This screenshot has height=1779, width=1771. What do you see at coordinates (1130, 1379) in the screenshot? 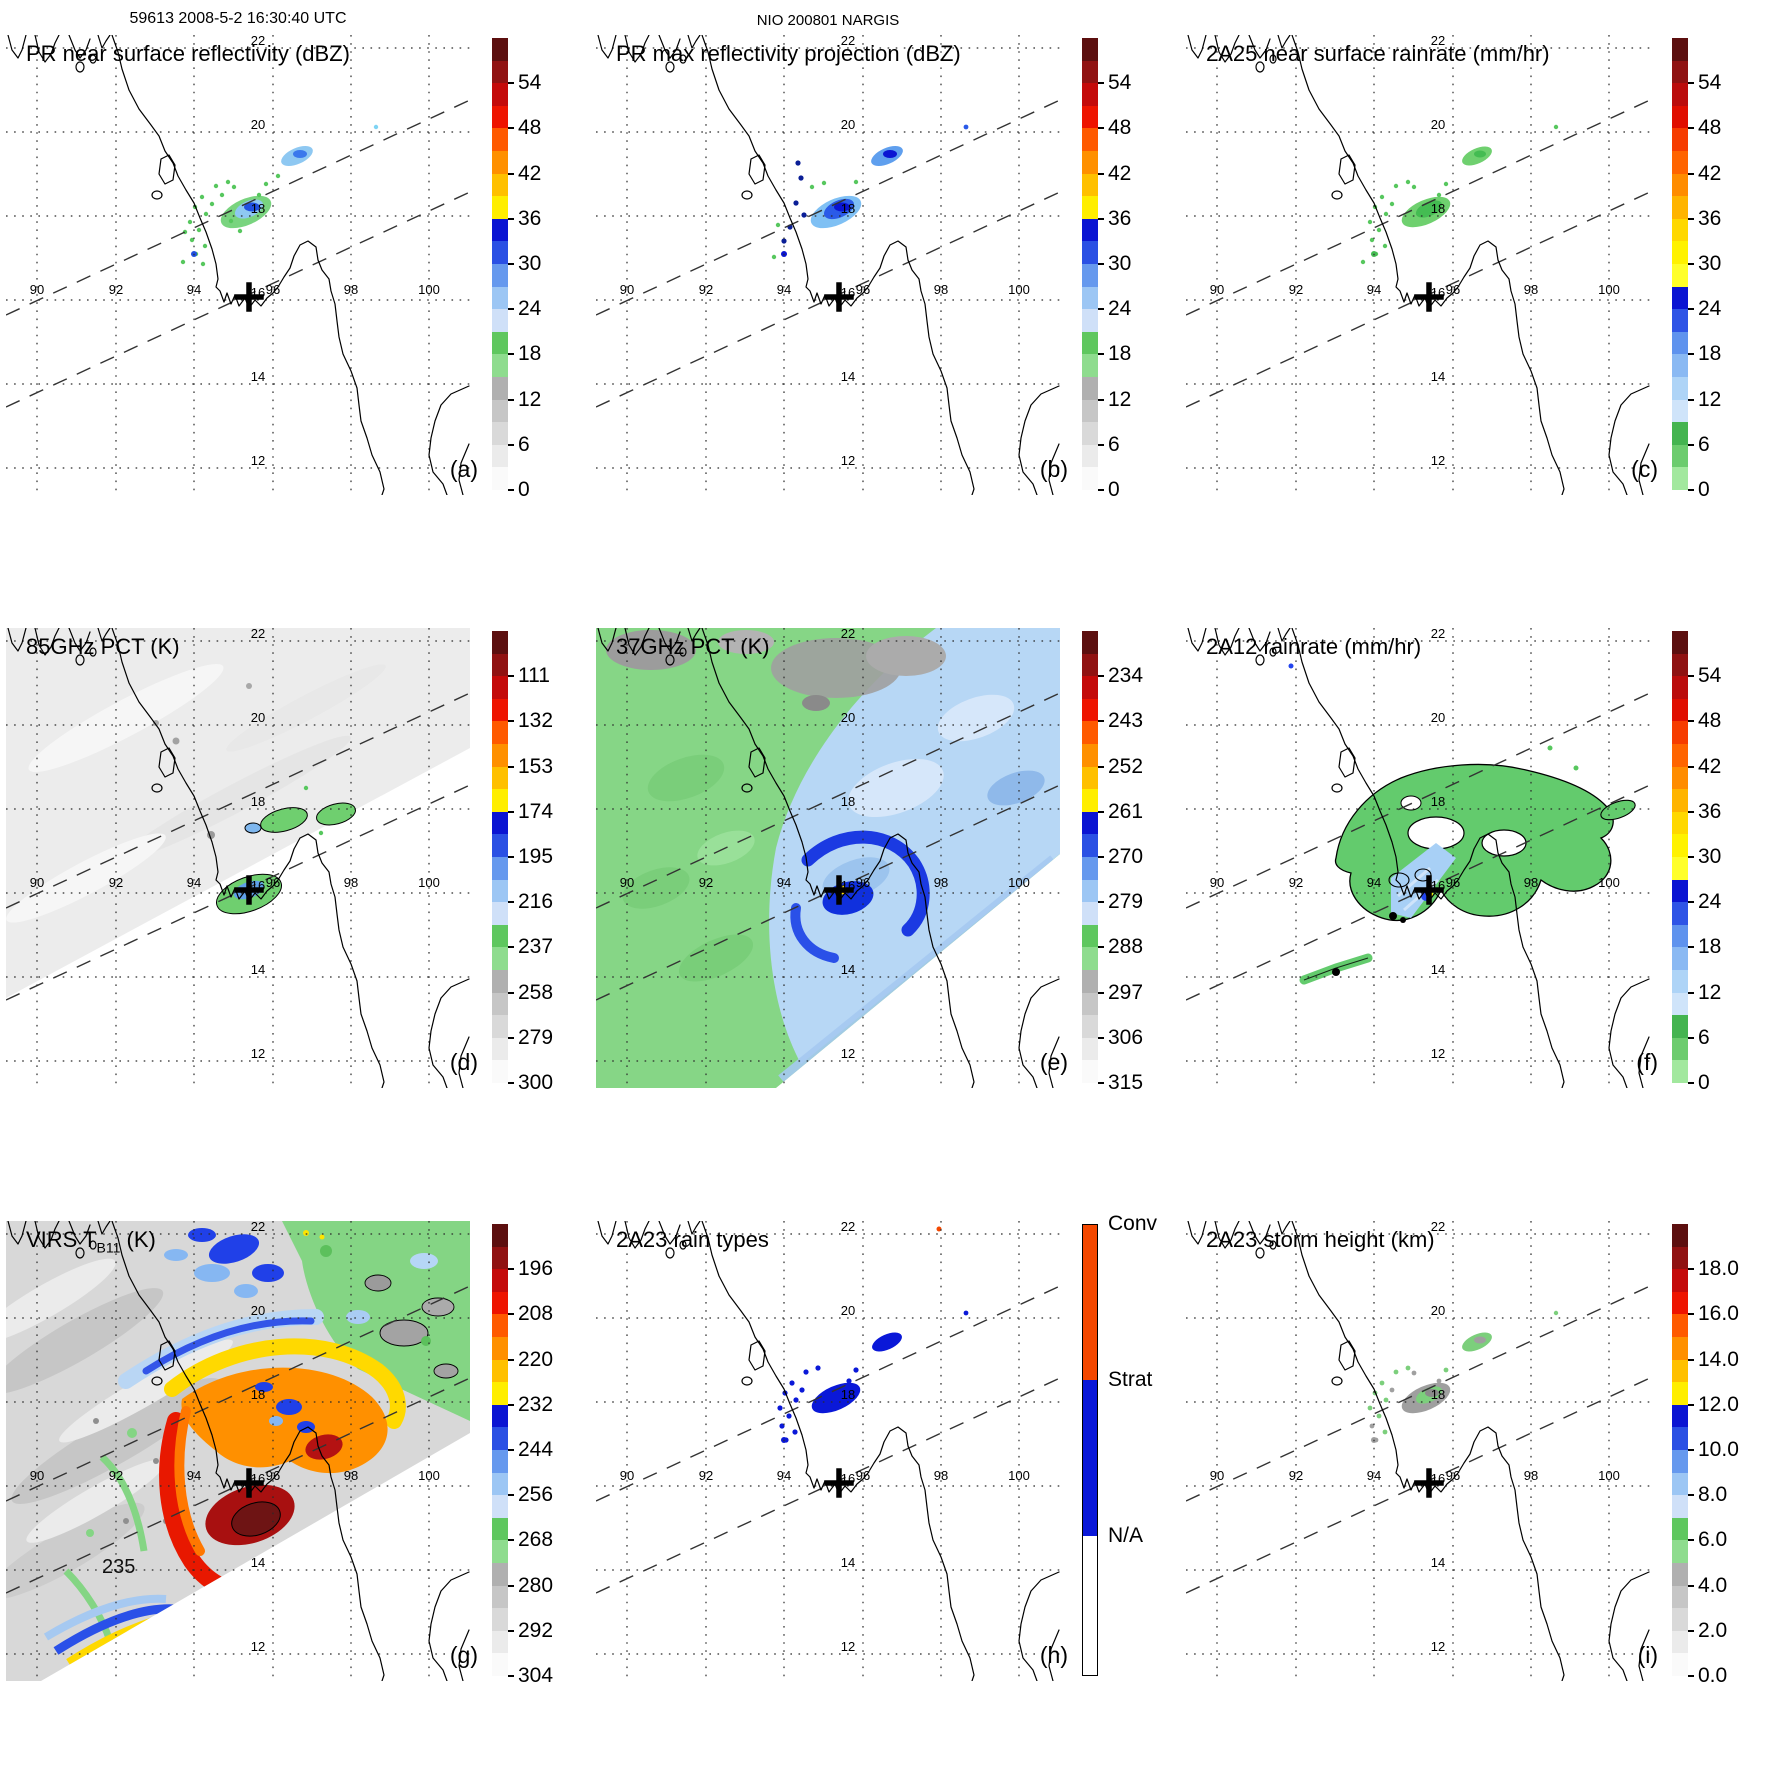
I see `colorbar-tick-label: Strat` at bounding box center [1130, 1379].